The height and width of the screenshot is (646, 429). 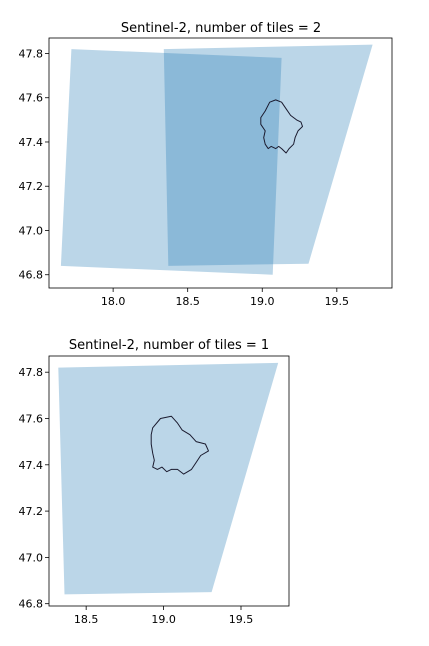 What do you see at coordinates (169, 345) in the screenshot?
I see `chart-2-title: Sentinel-2, number of tiles = 1` at bounding box center [169, 345].